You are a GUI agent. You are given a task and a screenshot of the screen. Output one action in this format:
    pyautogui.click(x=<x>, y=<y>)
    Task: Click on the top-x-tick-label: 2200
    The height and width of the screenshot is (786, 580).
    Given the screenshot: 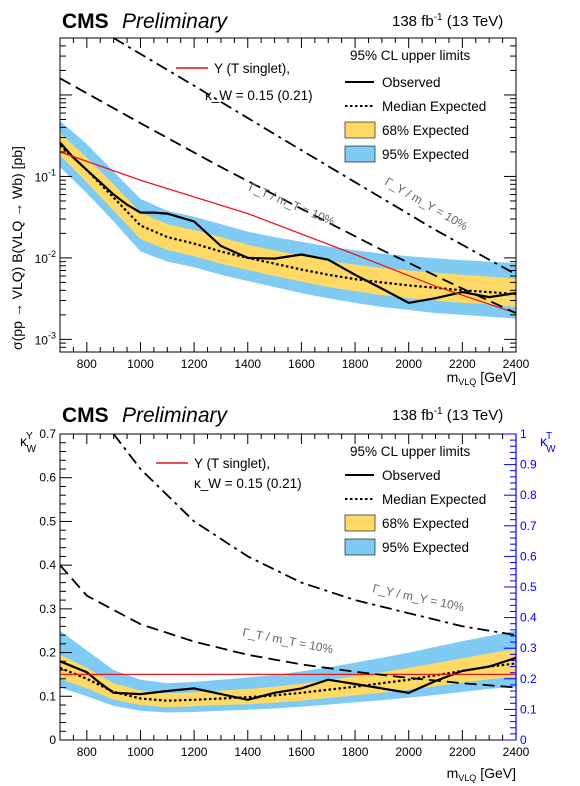 What is the action you would take?
    pyautogui.click(x=462, y=364)
    